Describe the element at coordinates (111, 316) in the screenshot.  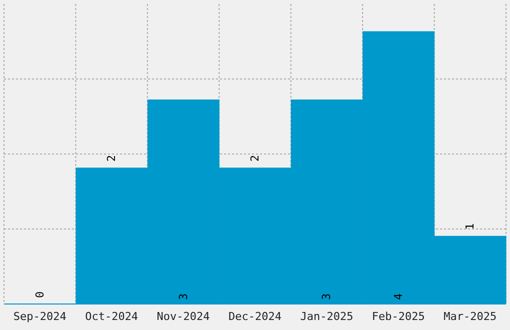
I see `x-tick-label: Oct-2024` at that location.